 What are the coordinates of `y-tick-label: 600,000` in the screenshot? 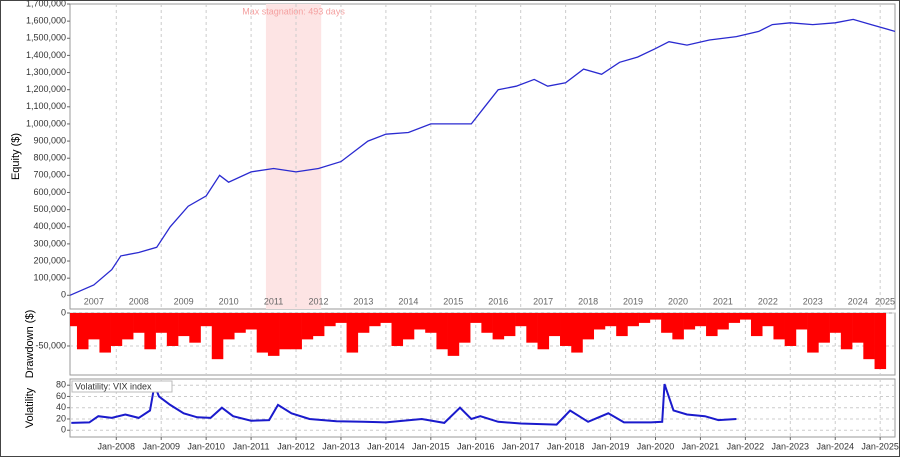 It's located at (49, 192).